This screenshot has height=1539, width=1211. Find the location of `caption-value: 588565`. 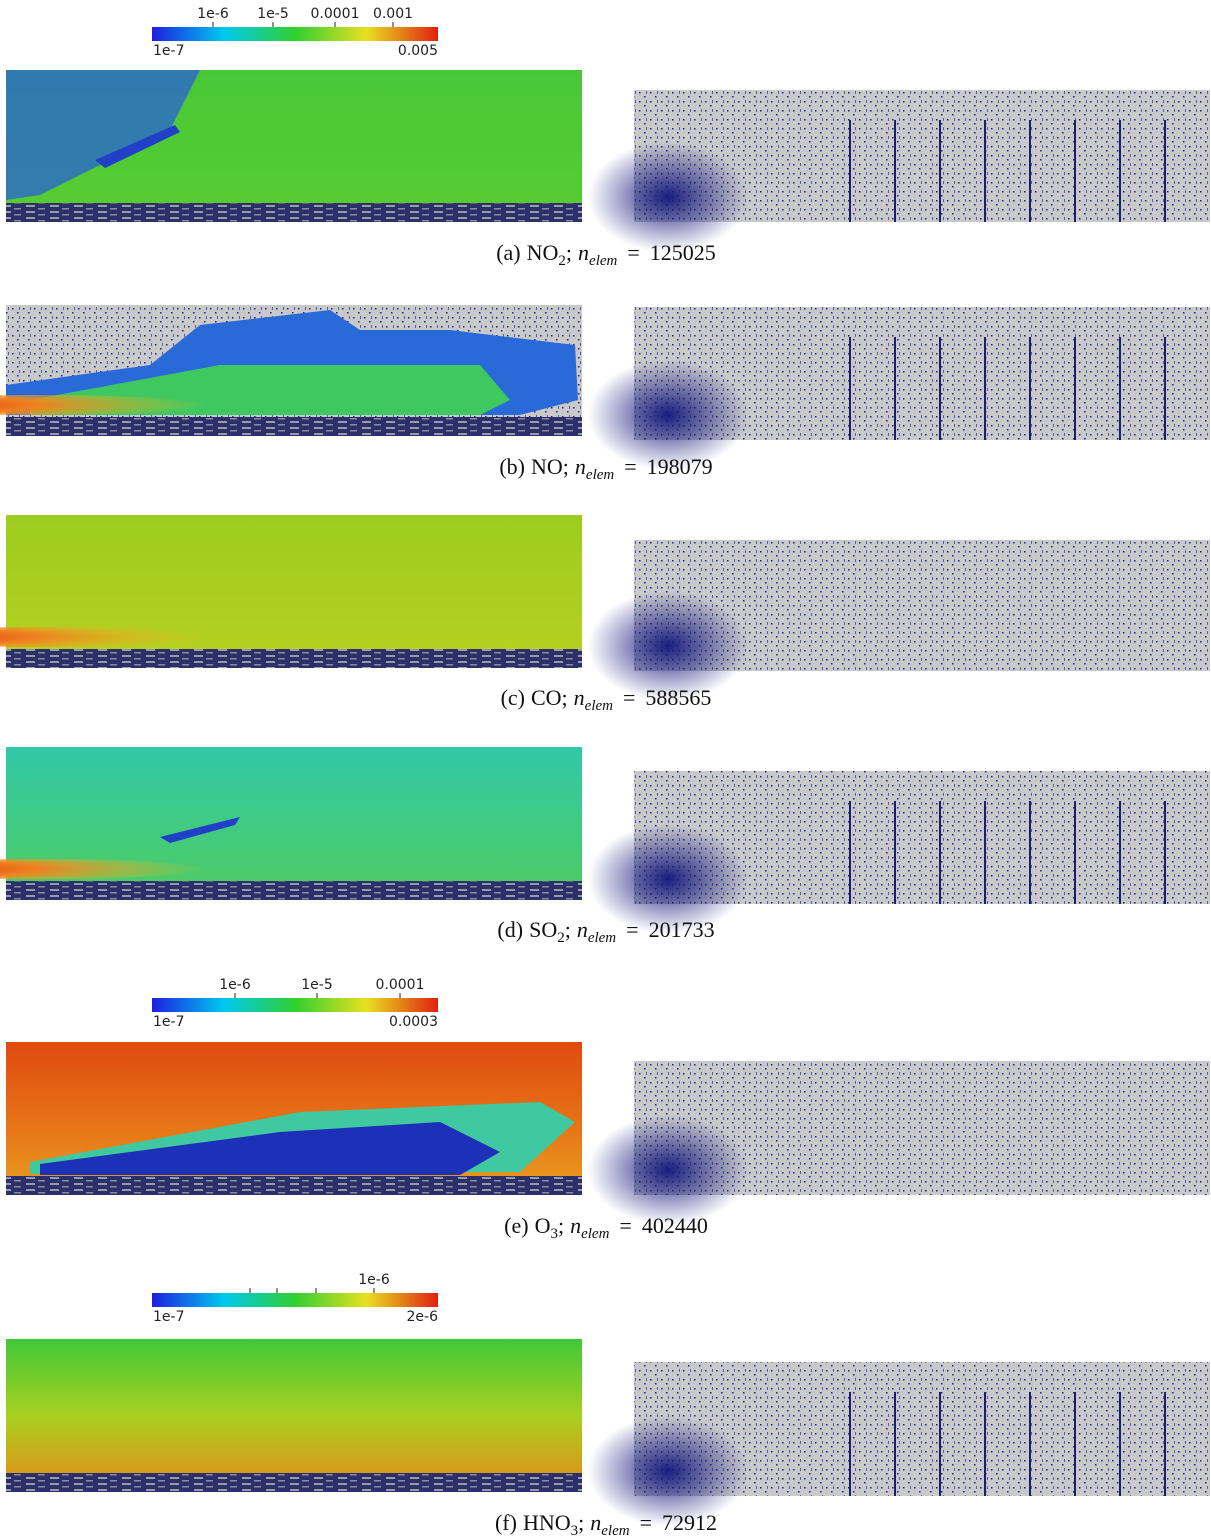

caption-value: 588565 is located at coordinates (678, 697).